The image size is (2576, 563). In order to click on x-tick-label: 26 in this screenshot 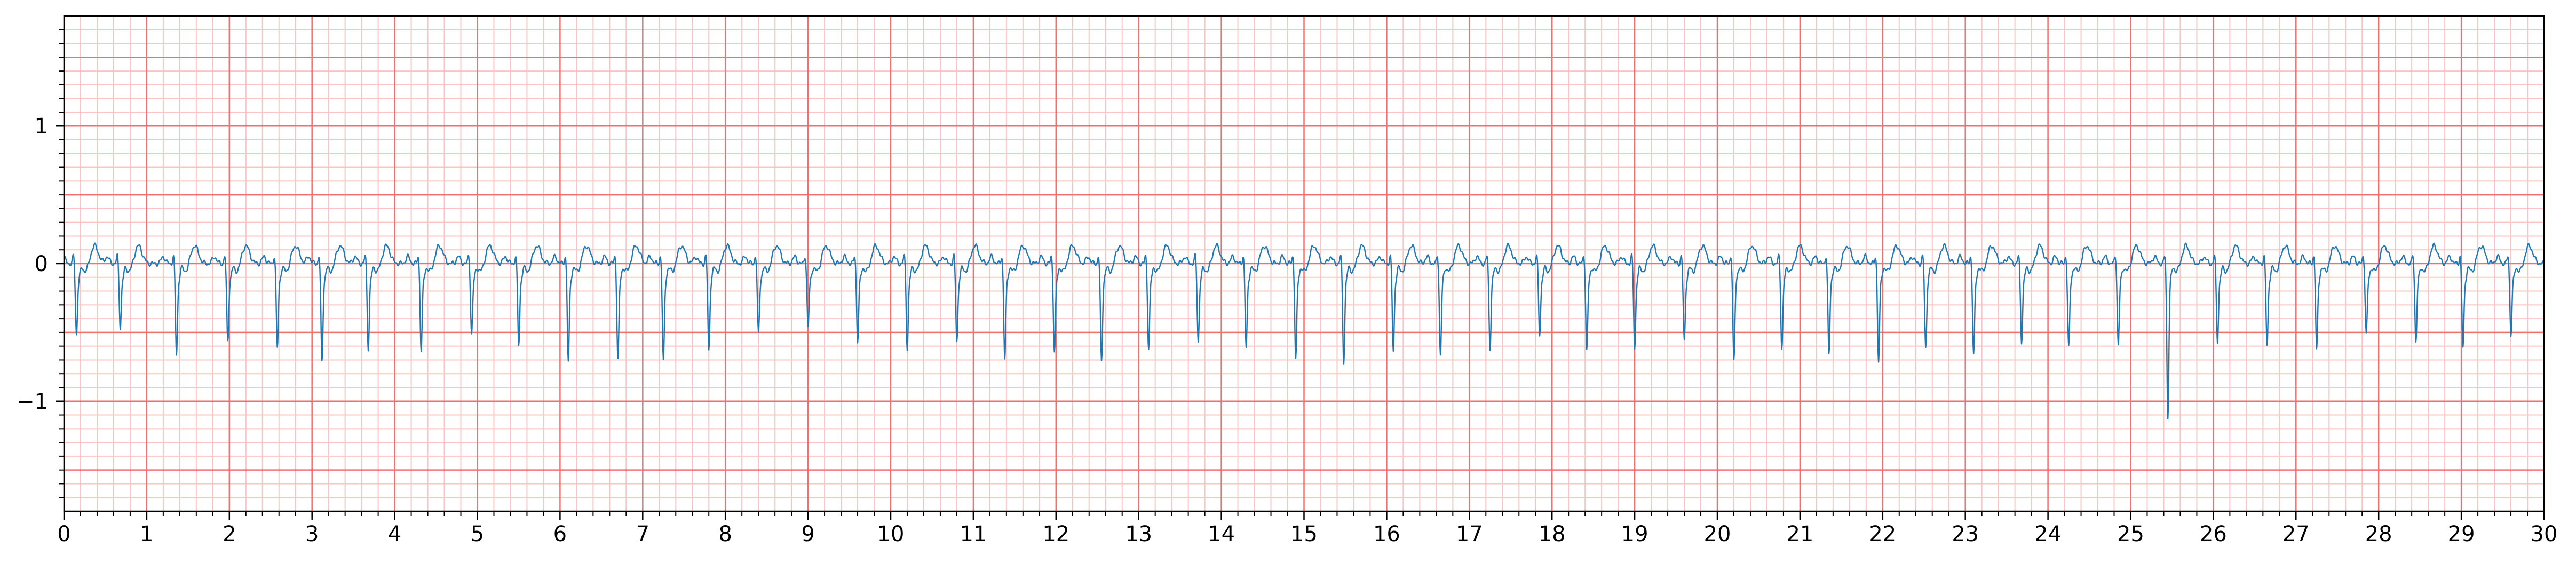, I will do `click(2213, 534)`.